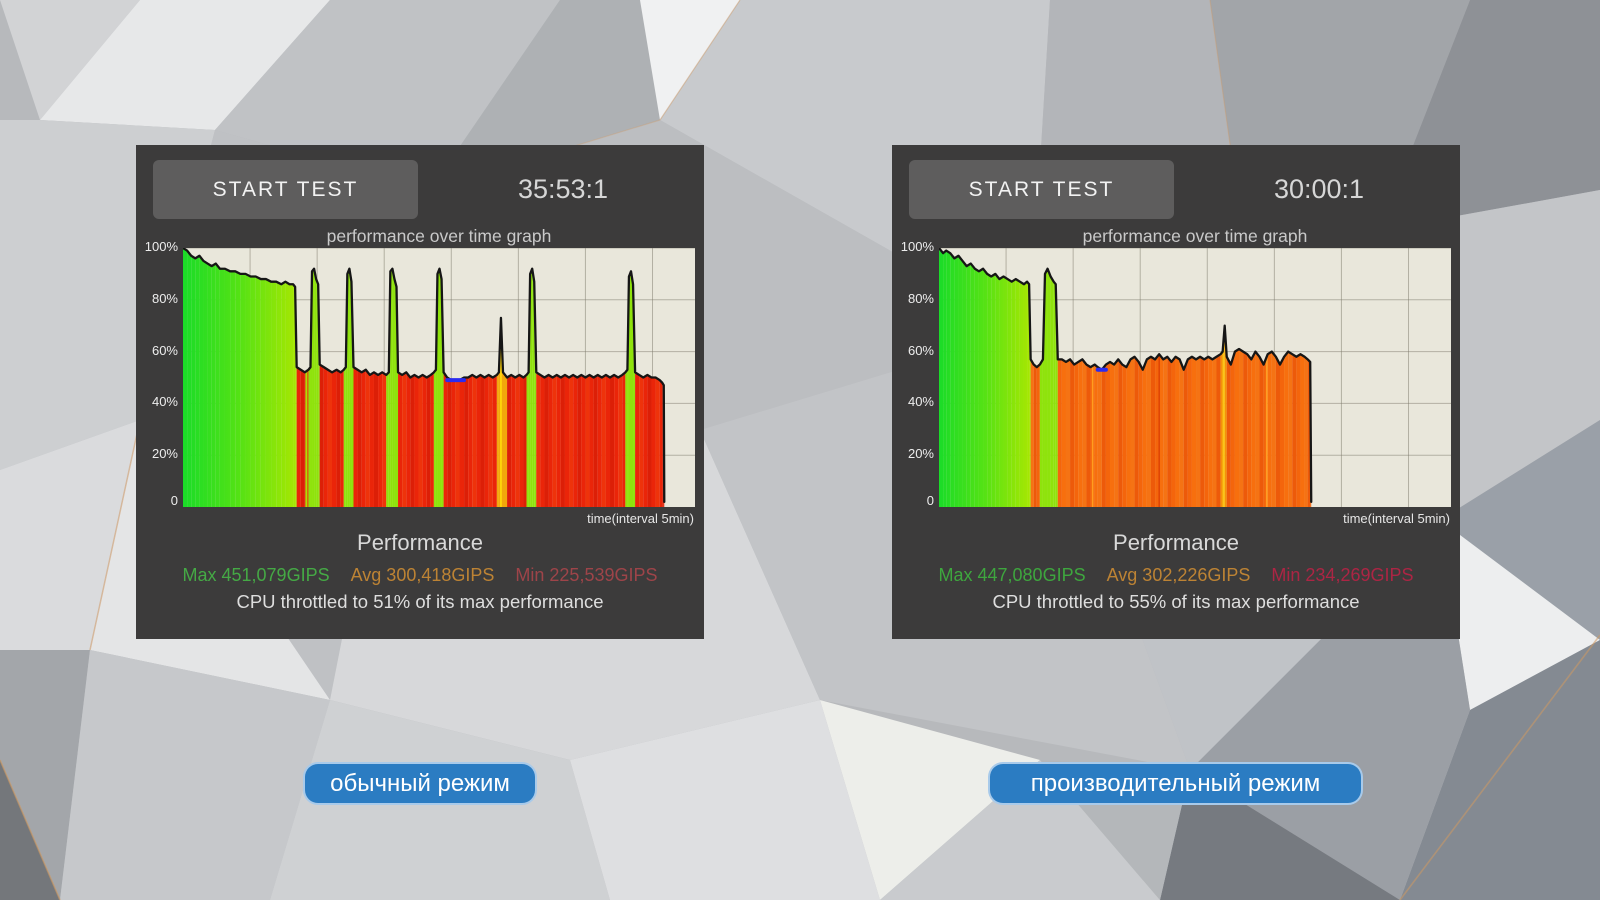  I want to click on elapsed-timer: 35:53:1, so click(563, 189).